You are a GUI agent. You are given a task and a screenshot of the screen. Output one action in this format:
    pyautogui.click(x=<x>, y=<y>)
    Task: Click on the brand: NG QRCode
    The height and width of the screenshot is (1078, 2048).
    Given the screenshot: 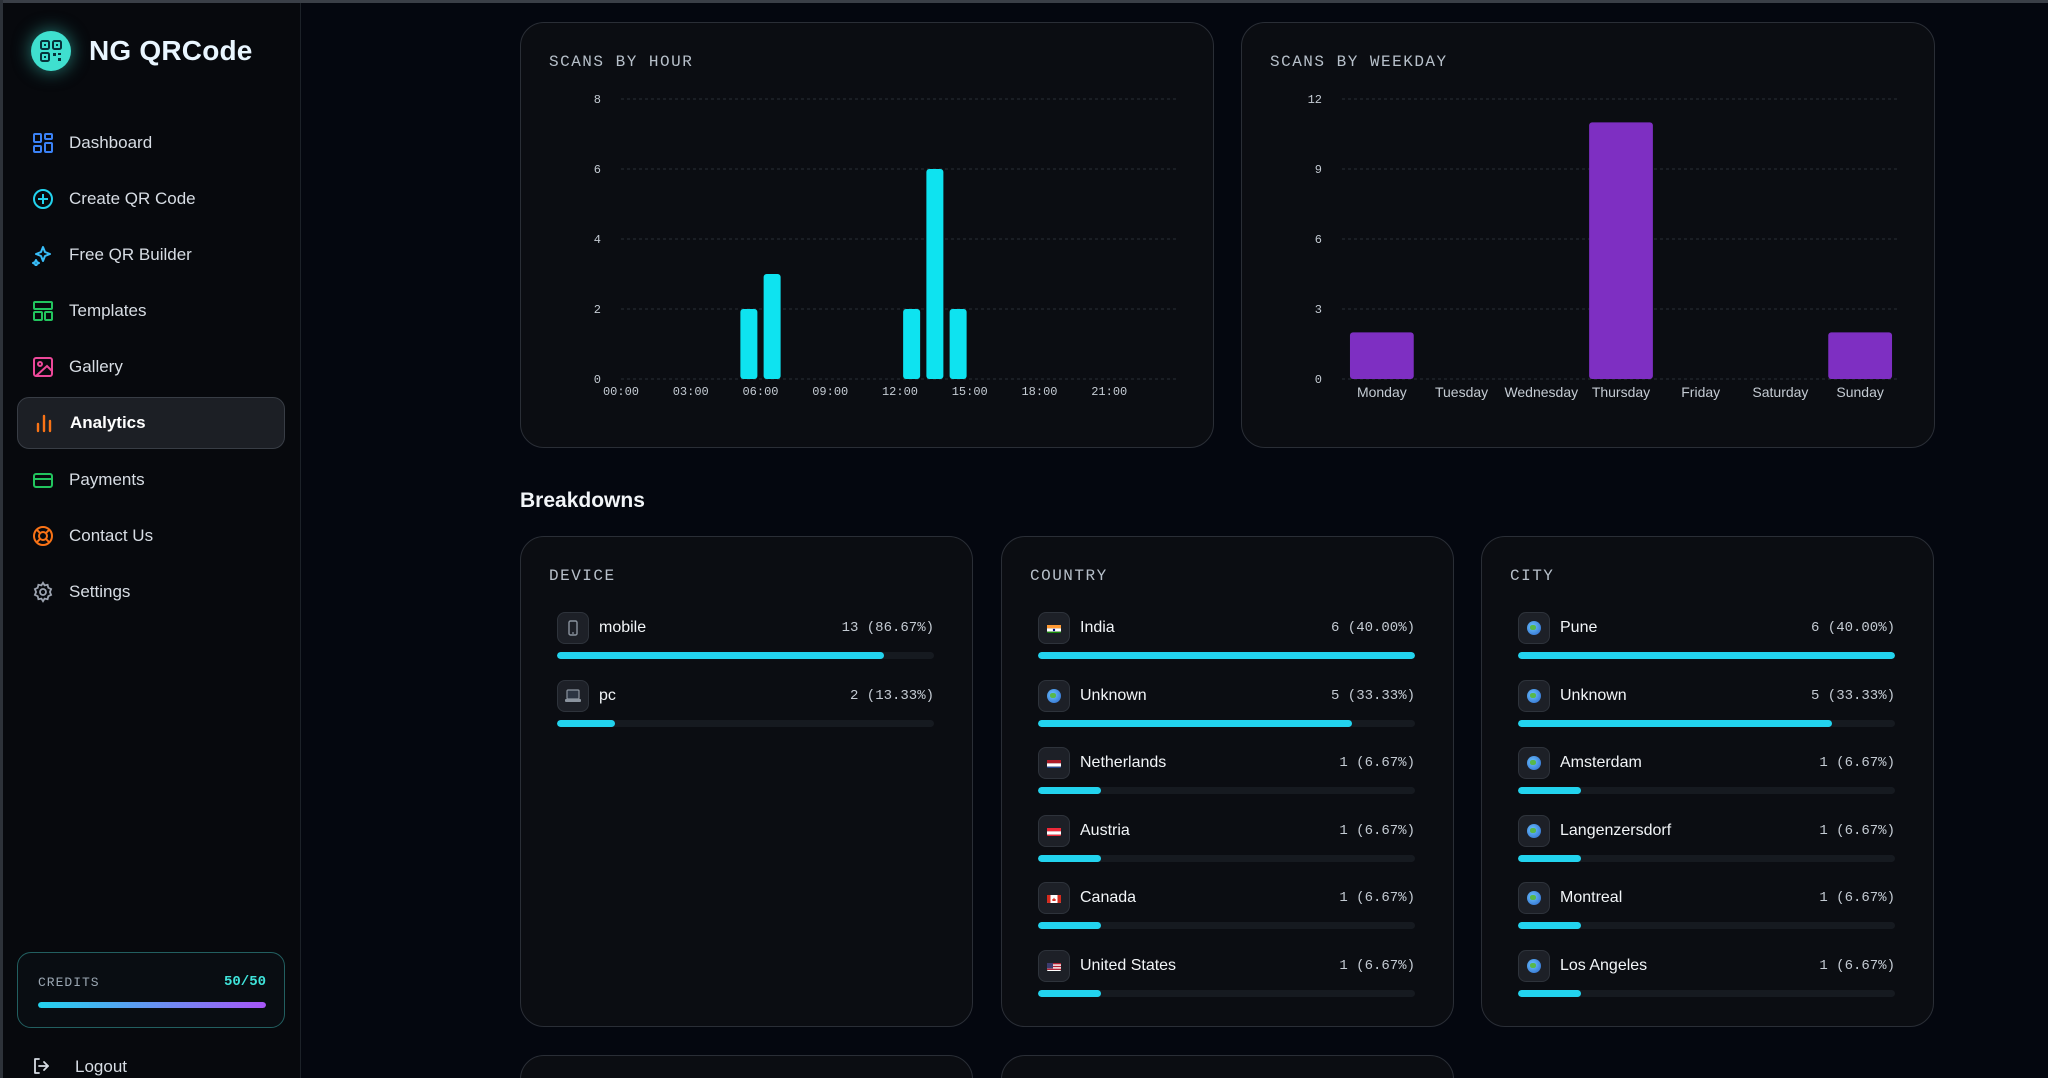 What is the action you would take?
    pyautogui.click(x=142, y=51)
    